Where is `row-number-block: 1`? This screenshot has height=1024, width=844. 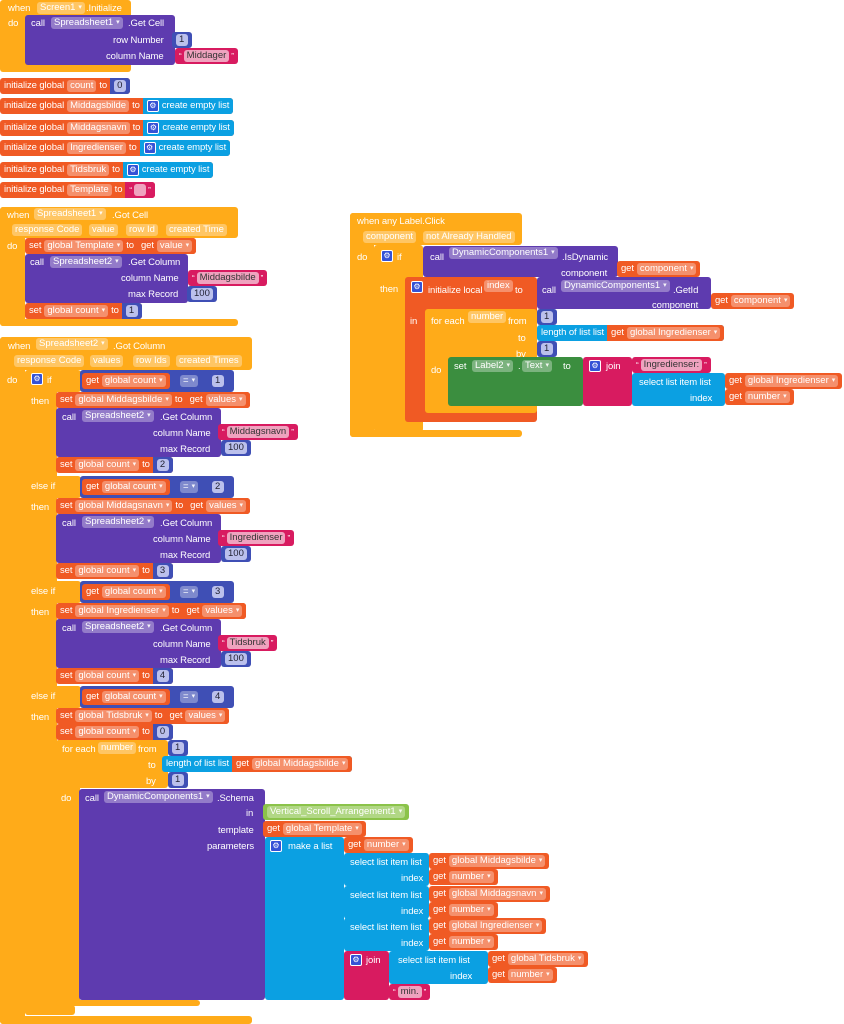
row-number-block: 1 is located at coordinates (182, 40).